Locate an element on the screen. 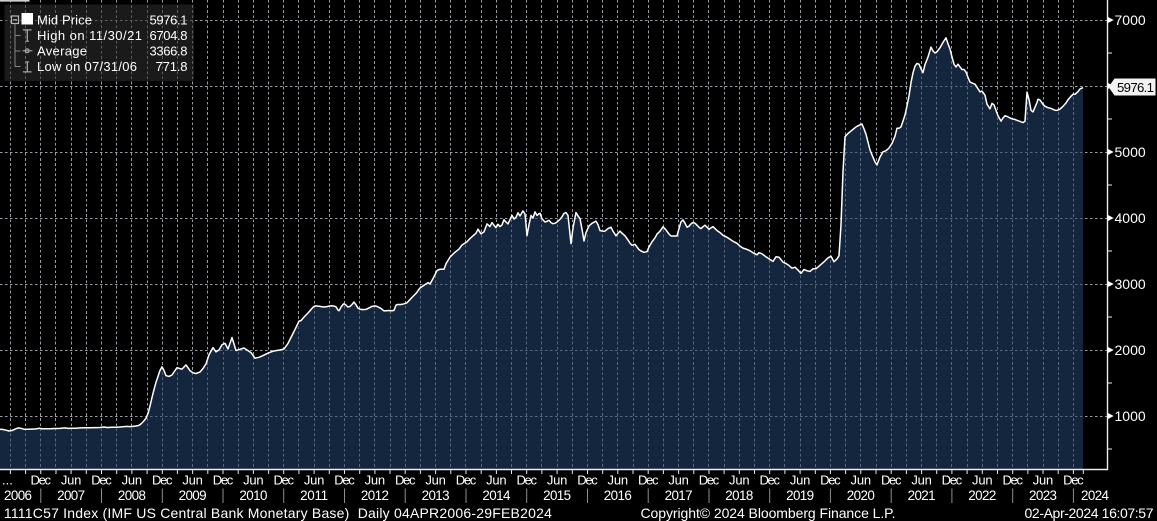 The height and width of the screenshot is (521, 1157). svg-text: 3366.8 is located at coordinates (169, 51).